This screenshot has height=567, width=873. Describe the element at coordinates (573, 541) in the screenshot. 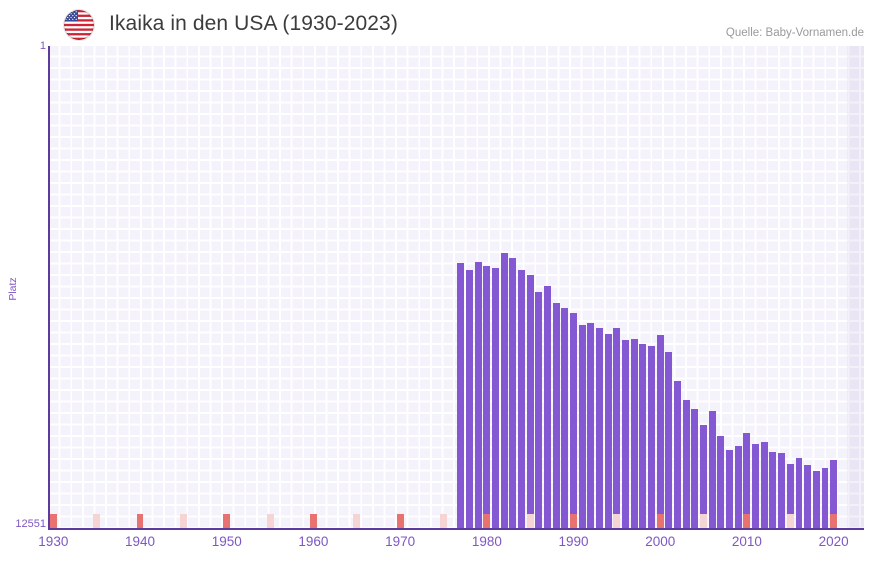

I see `x-axis-label: 1990` at that location.